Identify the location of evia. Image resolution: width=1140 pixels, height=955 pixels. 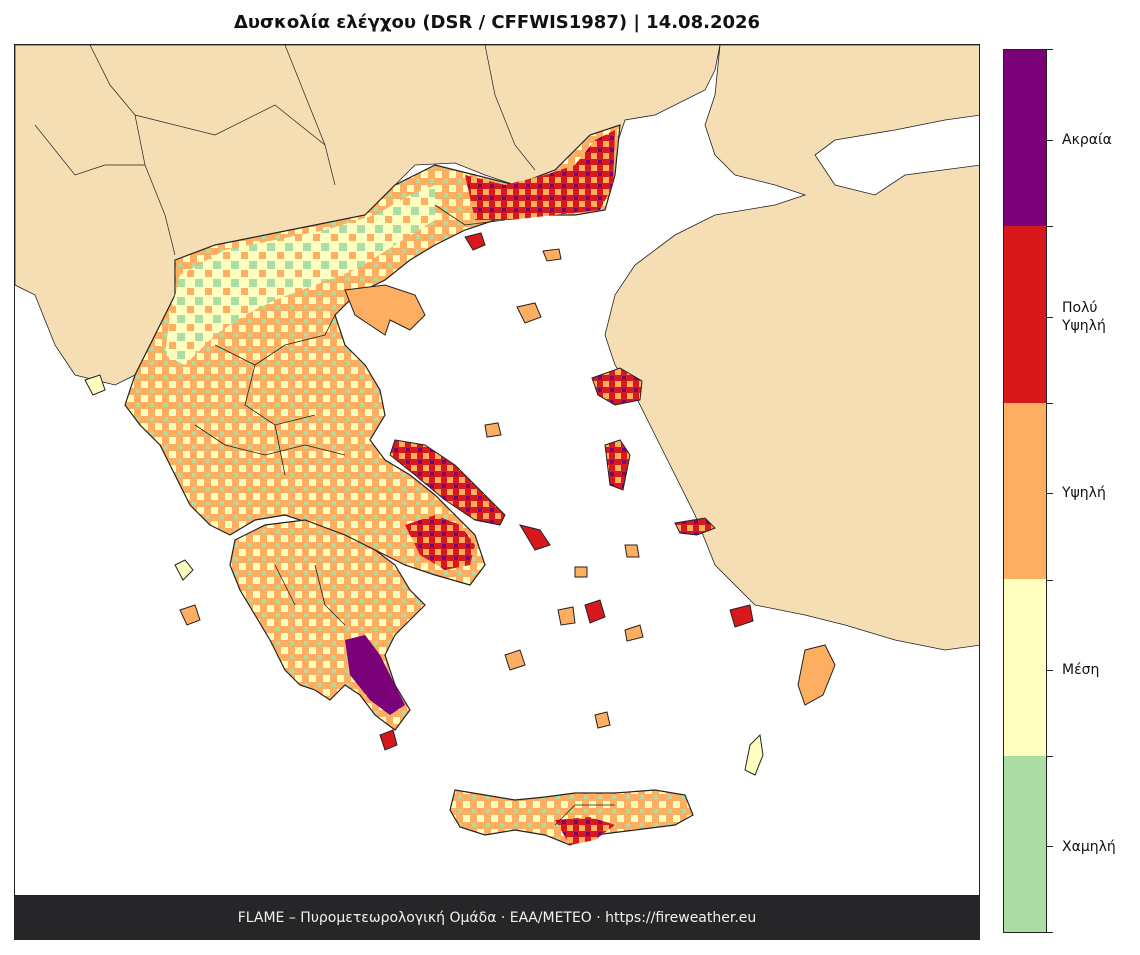
(447, 482).